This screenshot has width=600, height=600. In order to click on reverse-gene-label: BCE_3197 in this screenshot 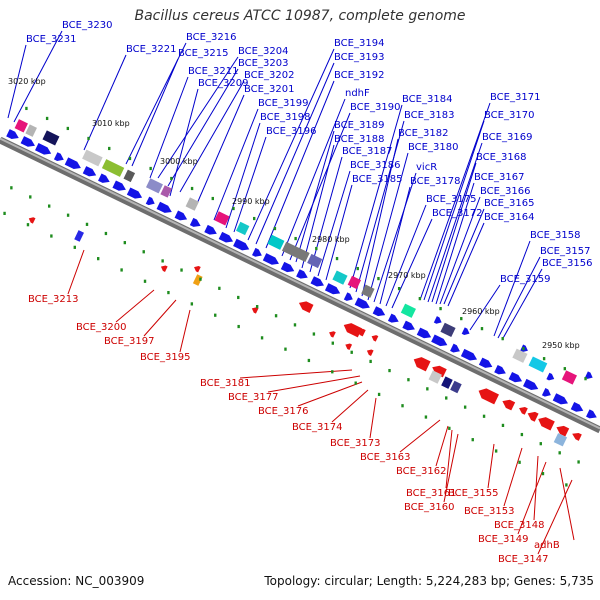, I will do `click(129, 341)`.